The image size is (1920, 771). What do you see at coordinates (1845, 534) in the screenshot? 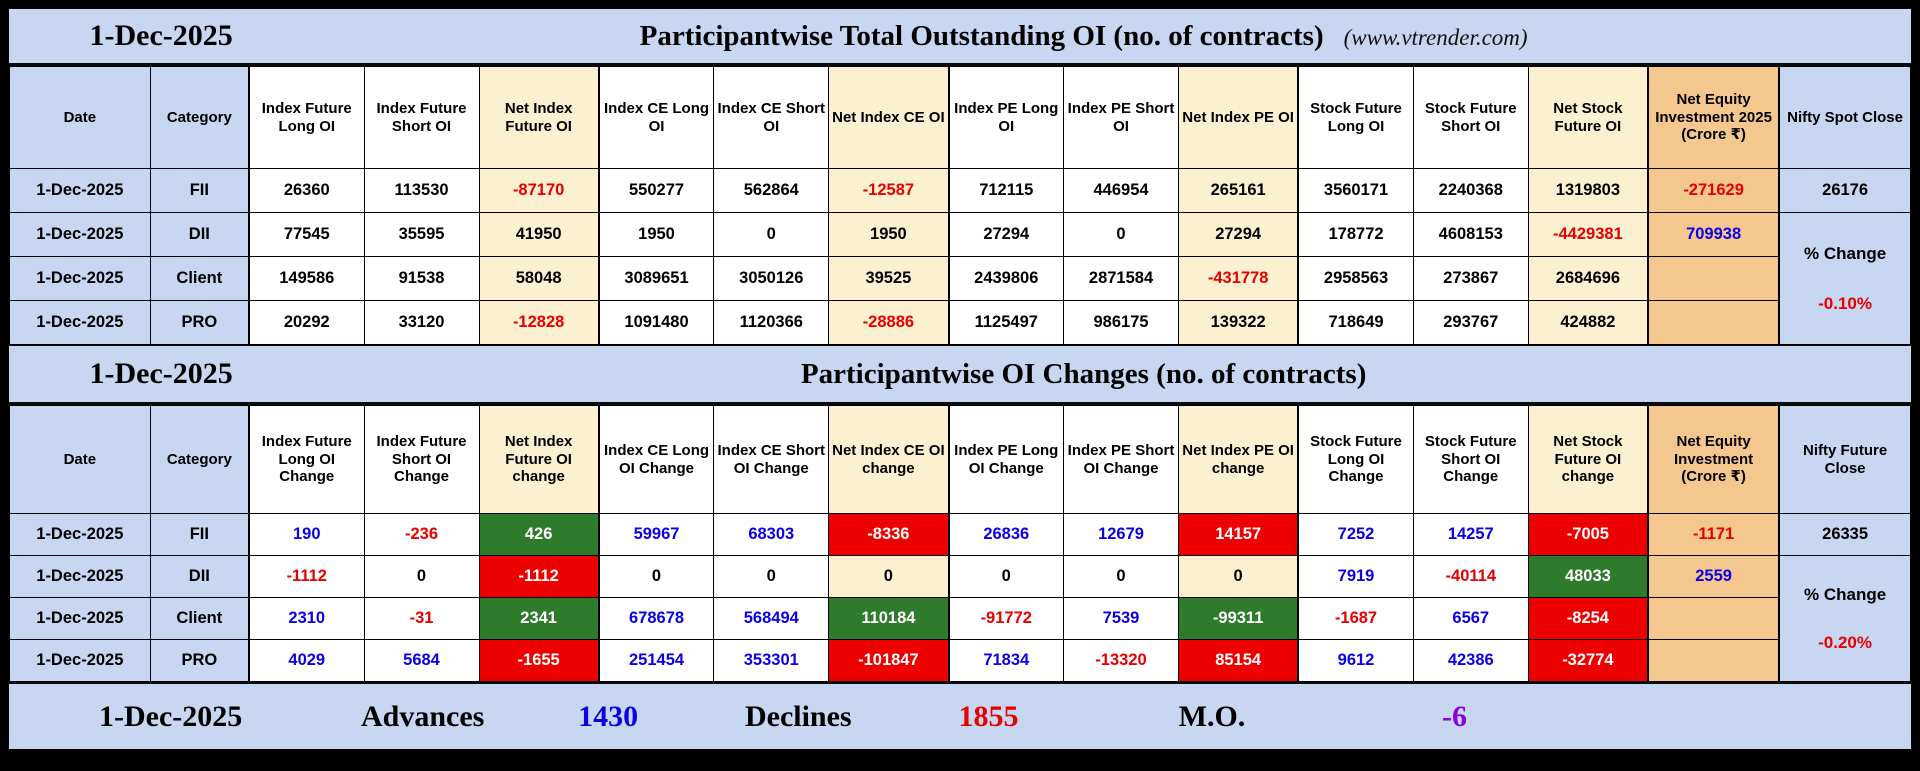
I see `close-value-cell: 26335` at bounding box center [1845, 534].